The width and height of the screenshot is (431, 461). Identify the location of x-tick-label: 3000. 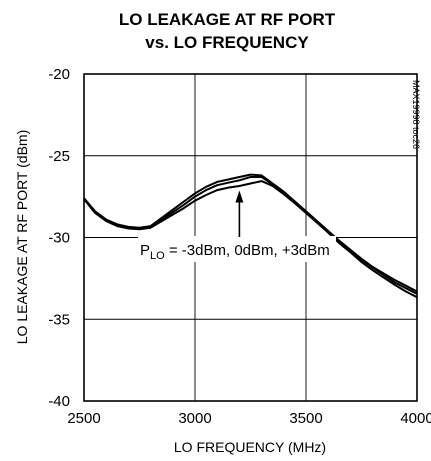
(194, 418).